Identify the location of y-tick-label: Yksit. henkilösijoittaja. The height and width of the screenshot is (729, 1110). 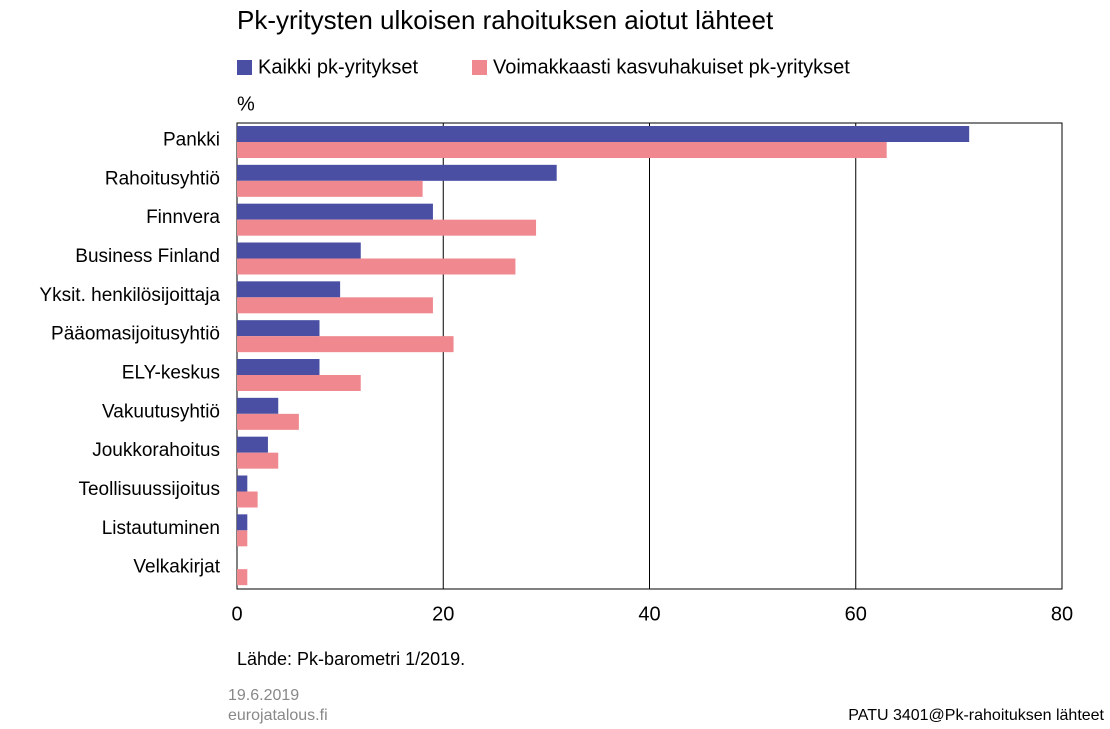
(129, 295).